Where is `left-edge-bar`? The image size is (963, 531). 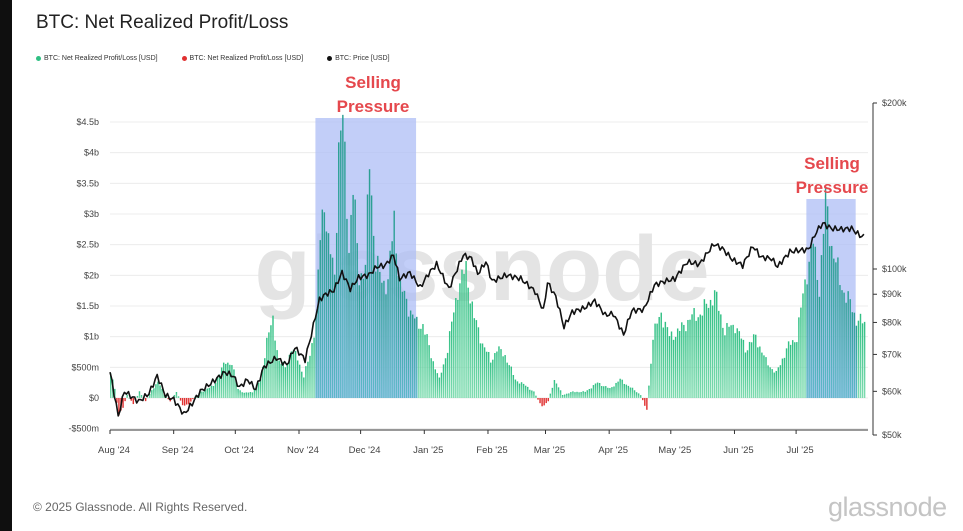
left-edge-bar is located at coordinates (6, 265).